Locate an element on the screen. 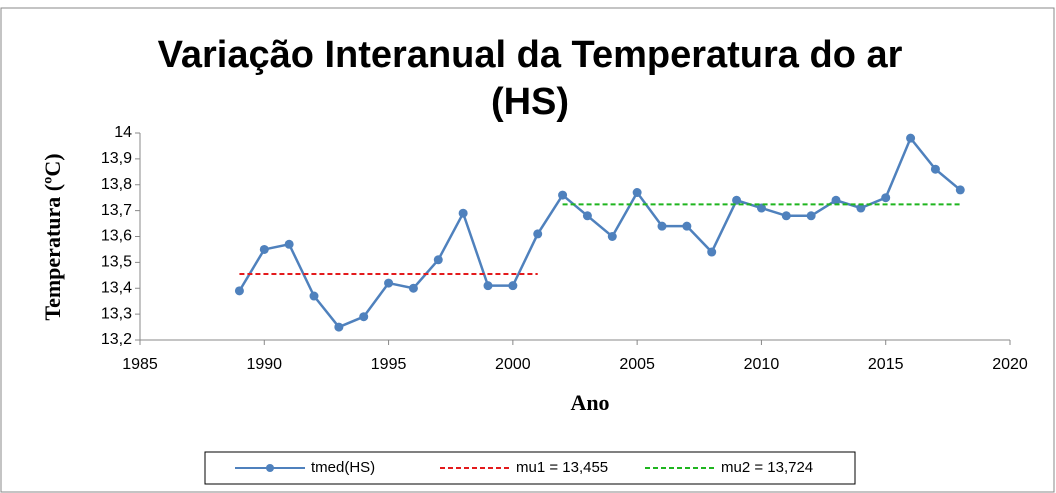 This screenshot has height=493, width=1056. y-tick-label: 13,8 is located at coordinates (116, 184).